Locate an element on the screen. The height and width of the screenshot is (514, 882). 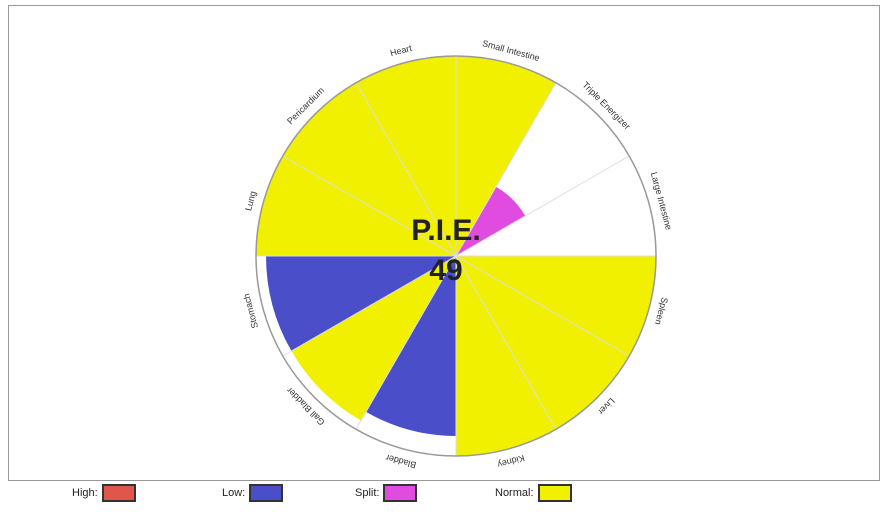
legend: High: Low: Split: Normal: is located at coordinates (441, 497).